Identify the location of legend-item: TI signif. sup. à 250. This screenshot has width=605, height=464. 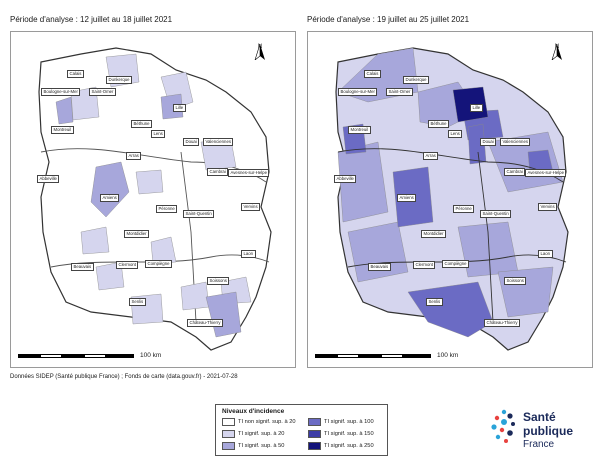
(341, 446).